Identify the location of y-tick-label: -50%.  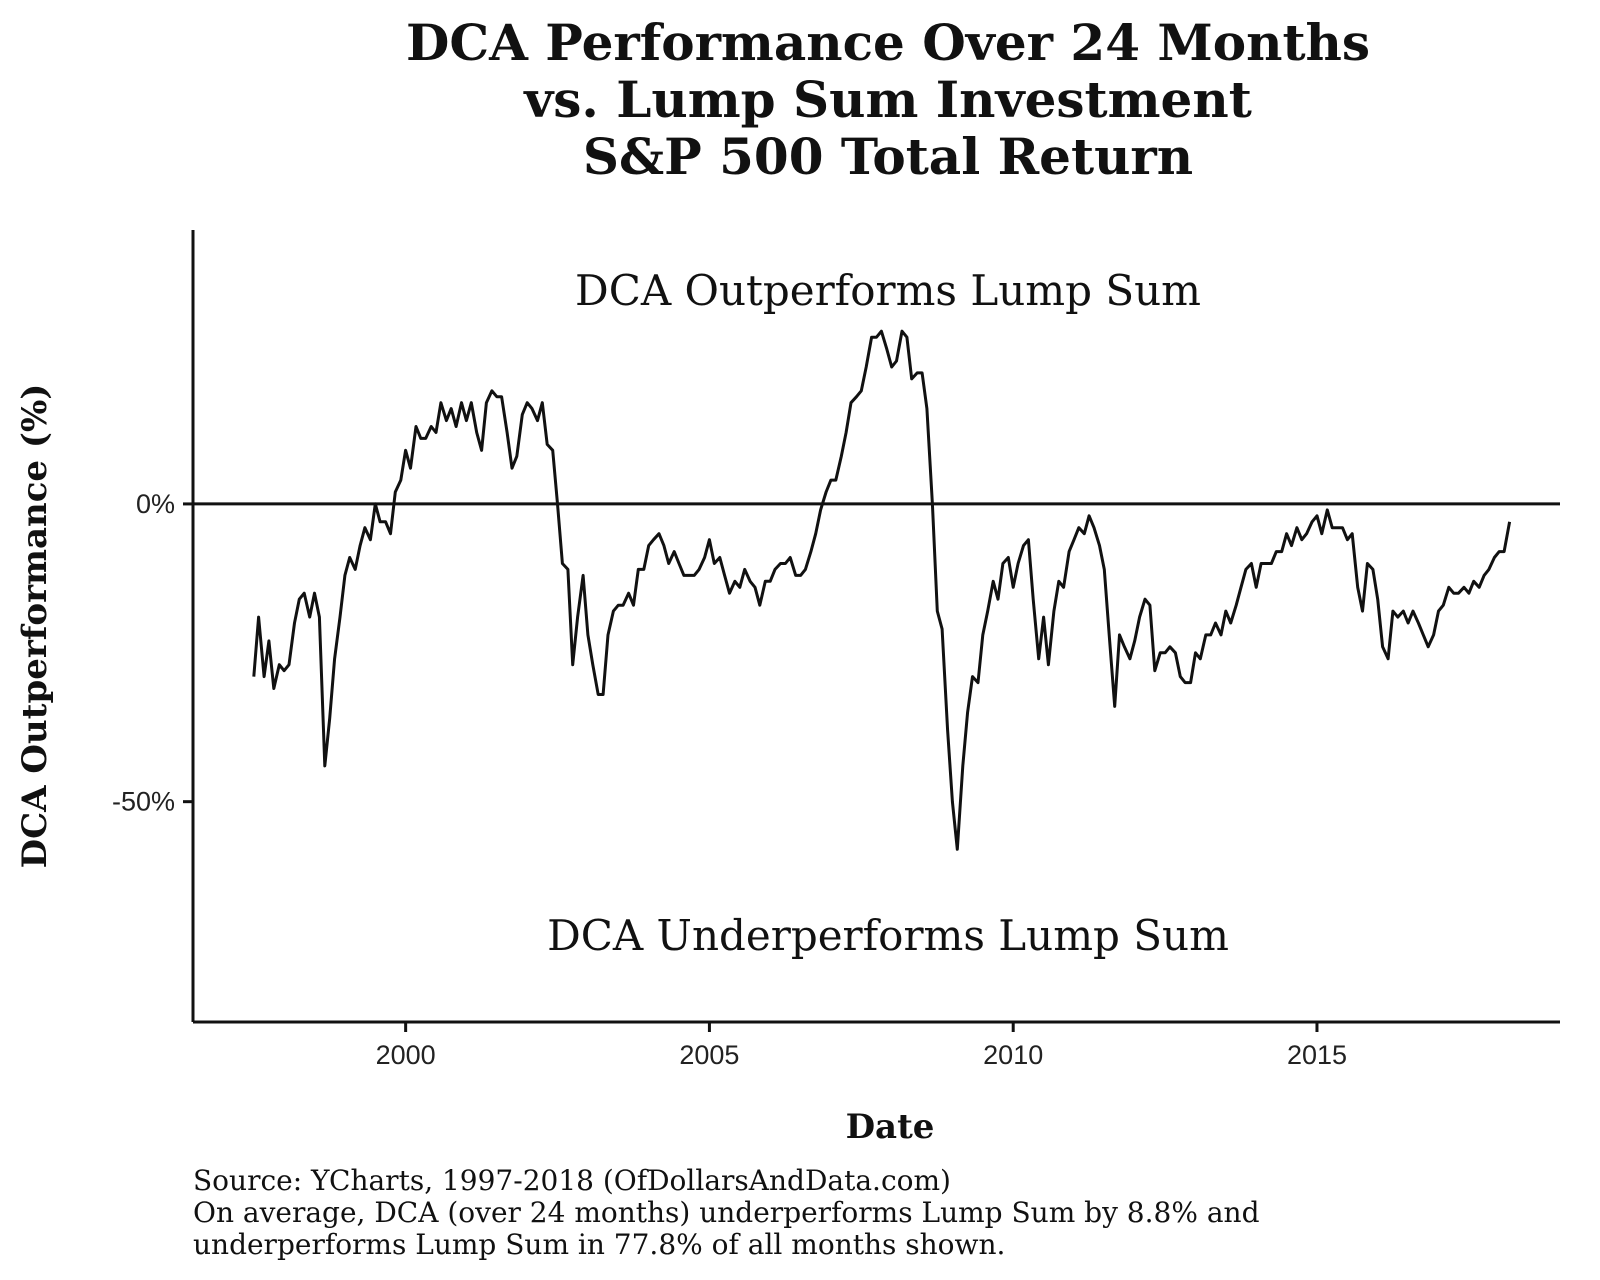
(143, 802).